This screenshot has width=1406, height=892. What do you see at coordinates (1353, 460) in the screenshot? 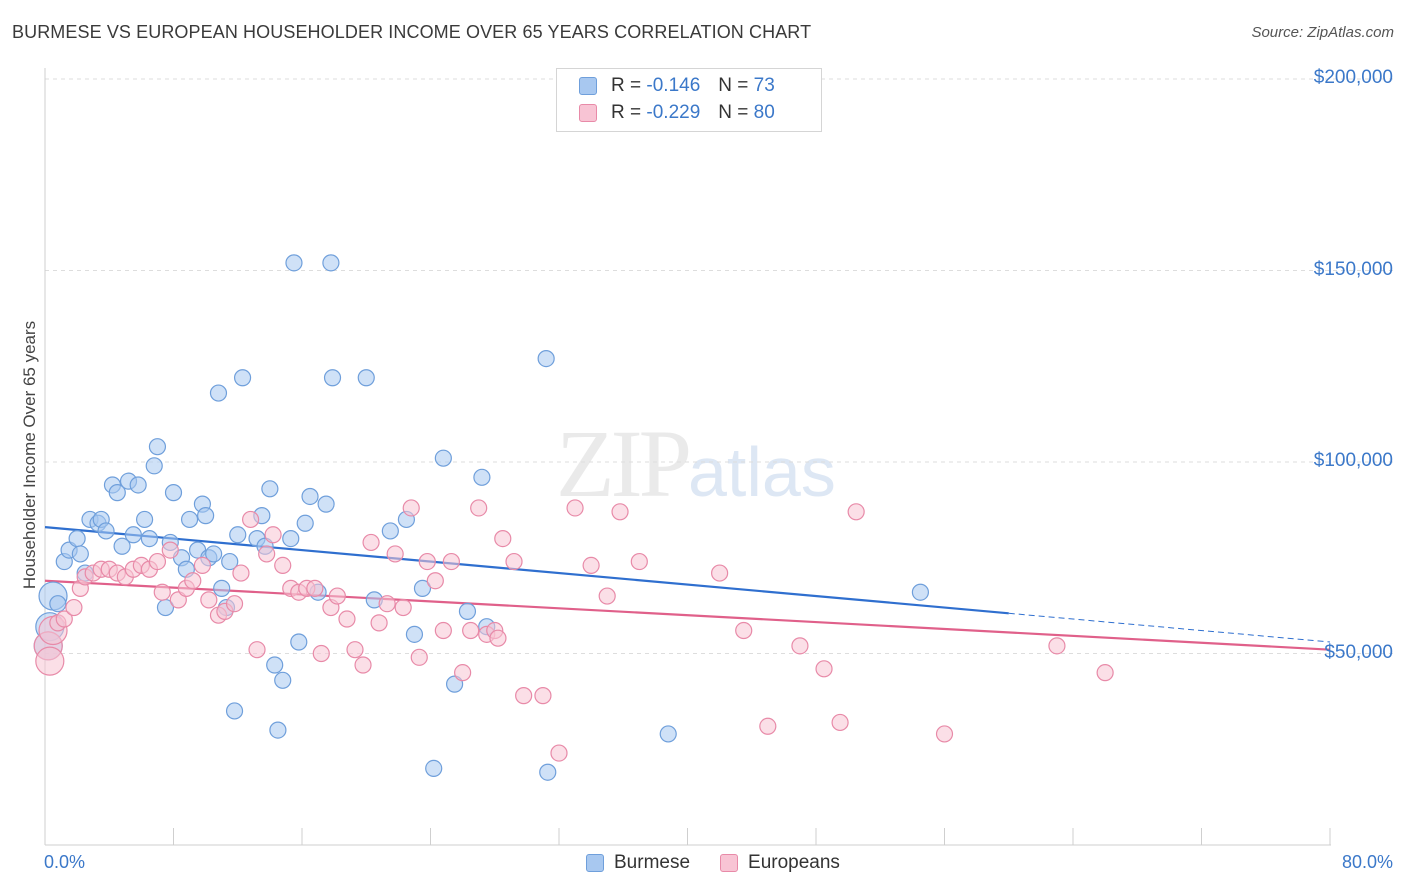
I see `y-tick-label: $100,000` at bounding box center [1353, 460].